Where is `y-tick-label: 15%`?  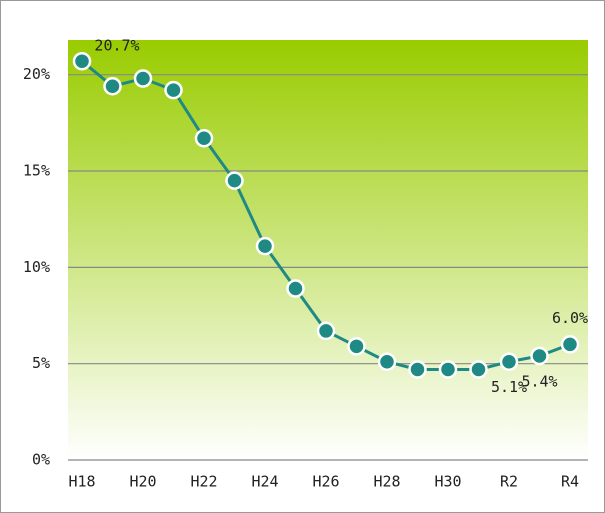
y-tick-label: 15% is located at coordinates (36, 171).